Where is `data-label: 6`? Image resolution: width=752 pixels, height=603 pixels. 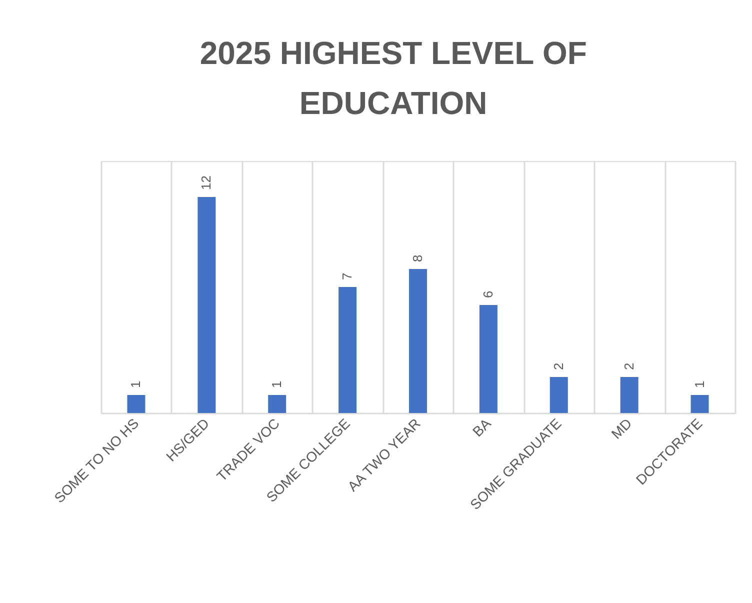 data-label: 6 is located at coordinates (488, 294).